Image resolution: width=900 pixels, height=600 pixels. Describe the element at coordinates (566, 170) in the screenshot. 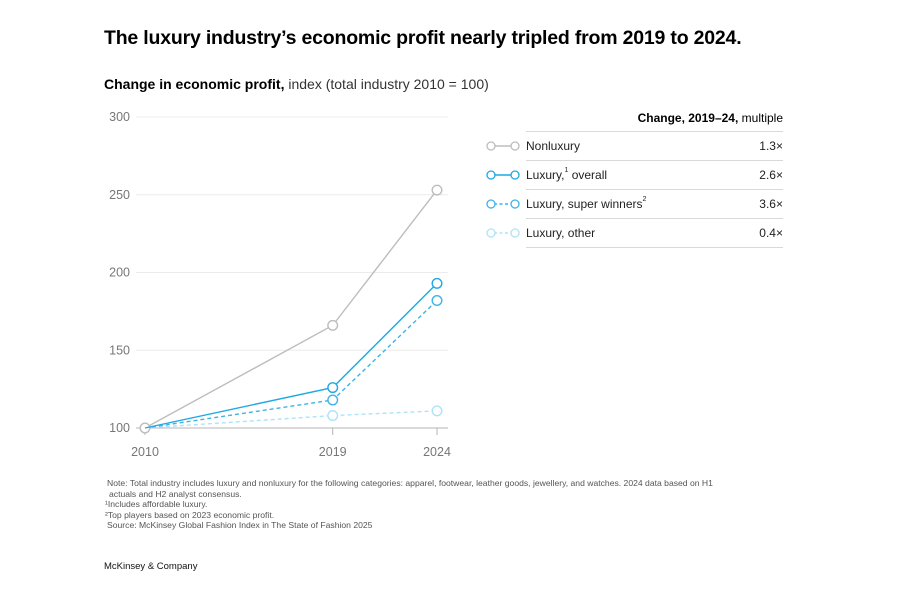

I see `footnote-marker: 1` at that location.